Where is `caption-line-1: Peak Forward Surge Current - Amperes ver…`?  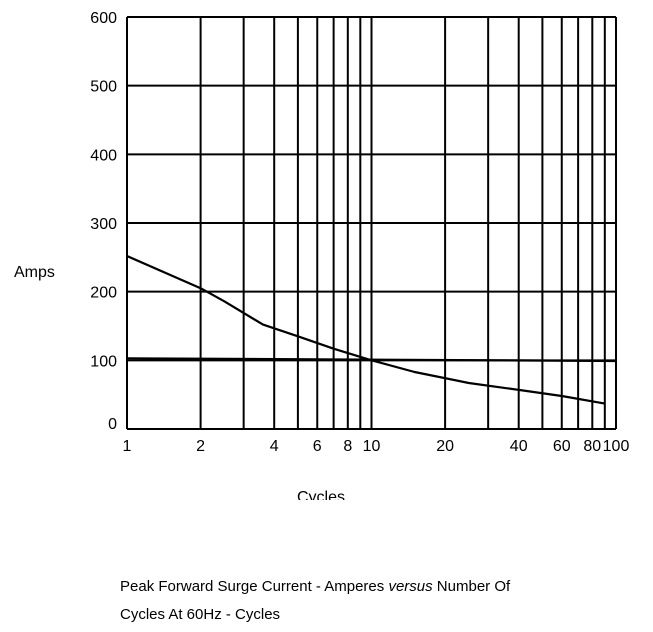
caption-line-1: Peak Forward Surge Current - Amperes ver… is located at coordinates (380, 587).